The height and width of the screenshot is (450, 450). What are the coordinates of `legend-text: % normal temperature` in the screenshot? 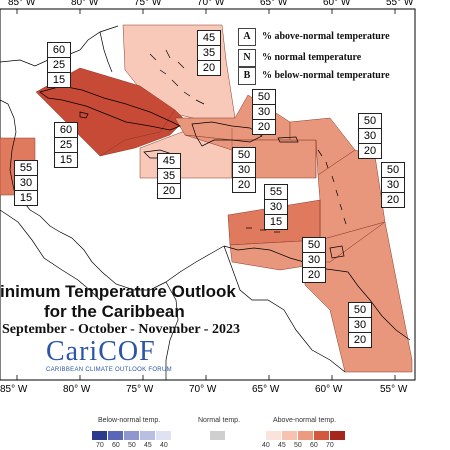 It's located at (312, 57).